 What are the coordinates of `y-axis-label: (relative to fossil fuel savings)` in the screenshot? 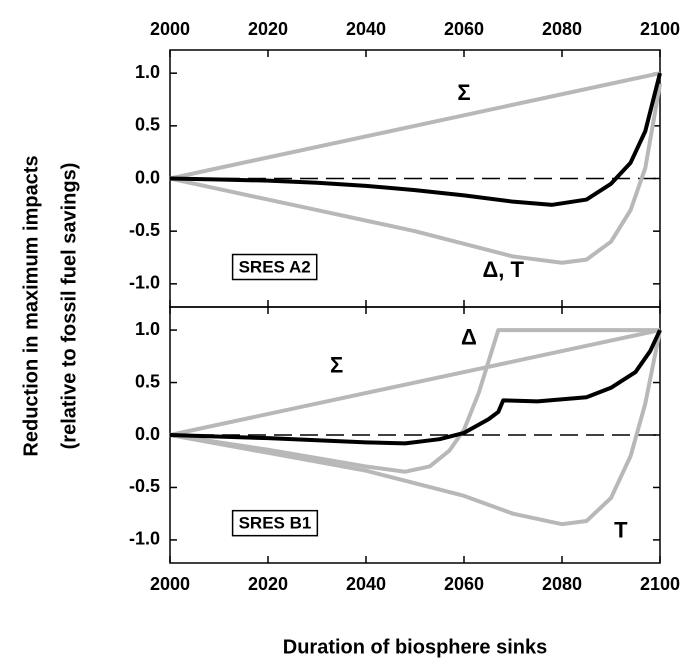 It's located at (69, 306).